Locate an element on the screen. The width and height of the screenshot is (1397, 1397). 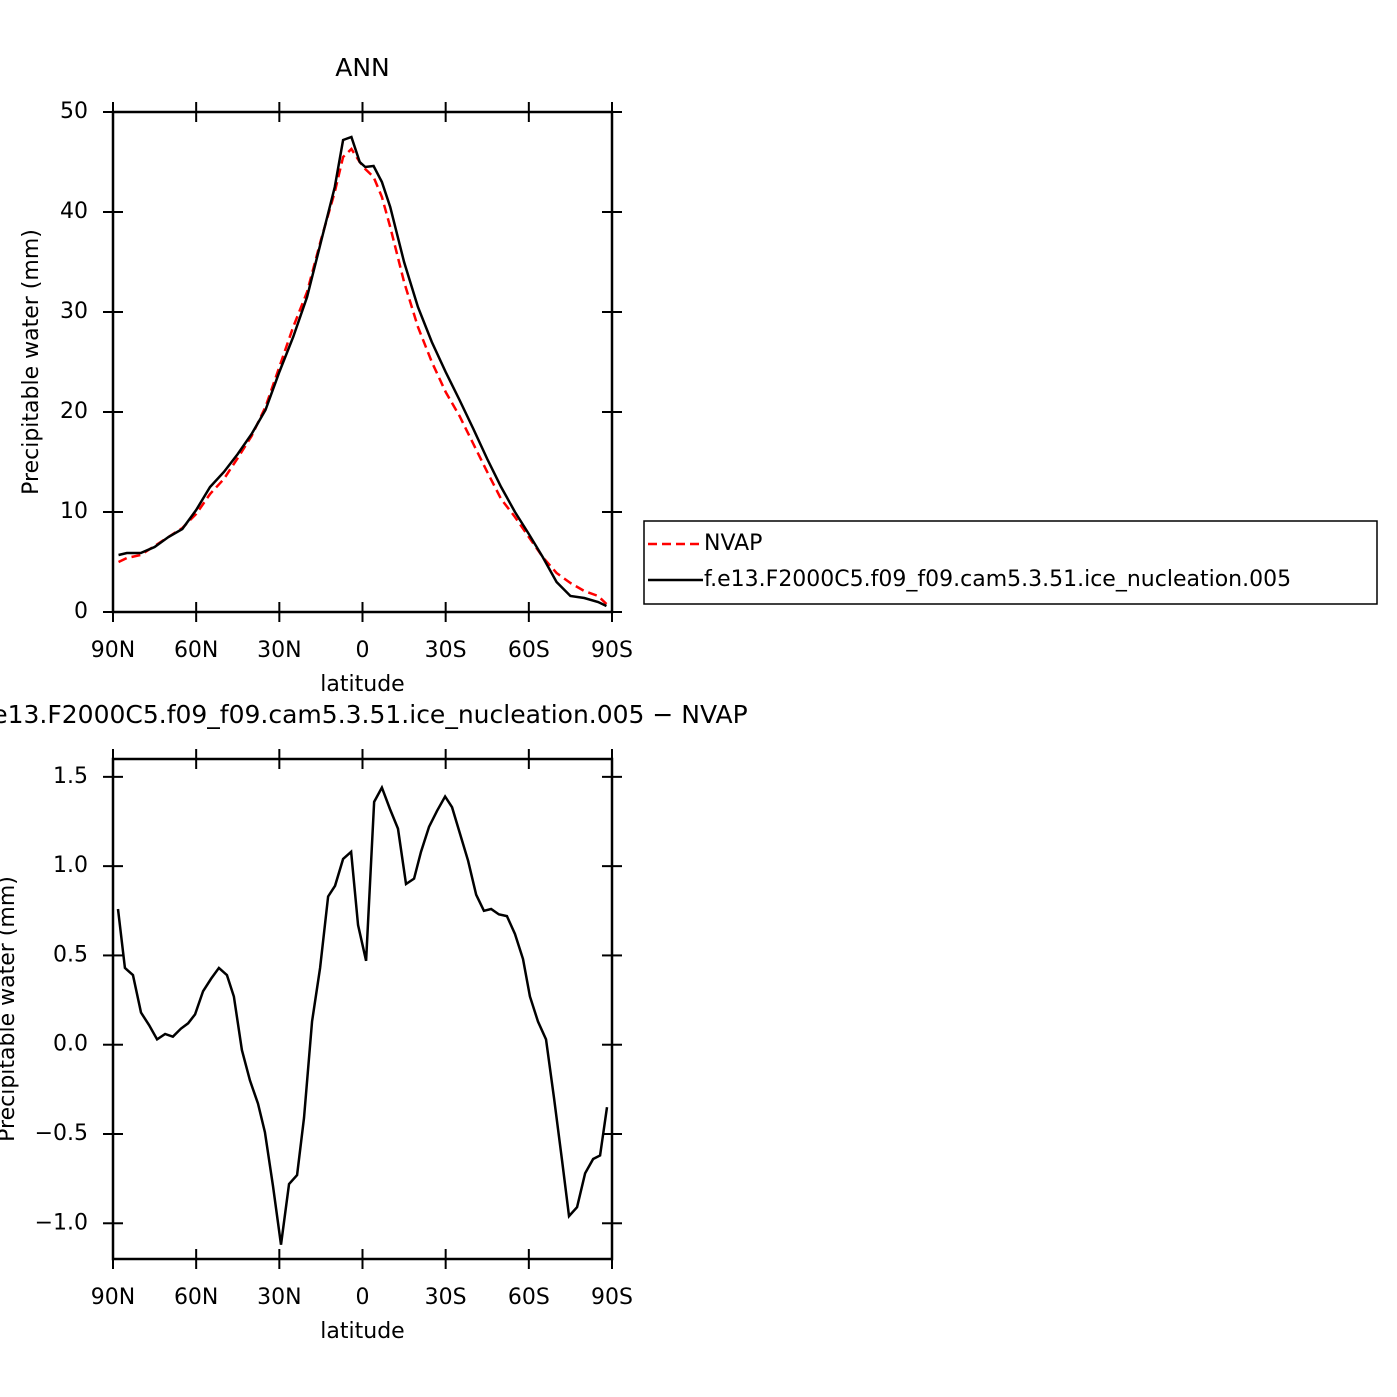
y-tick-label: 30 is located at coordinates (74, 311).